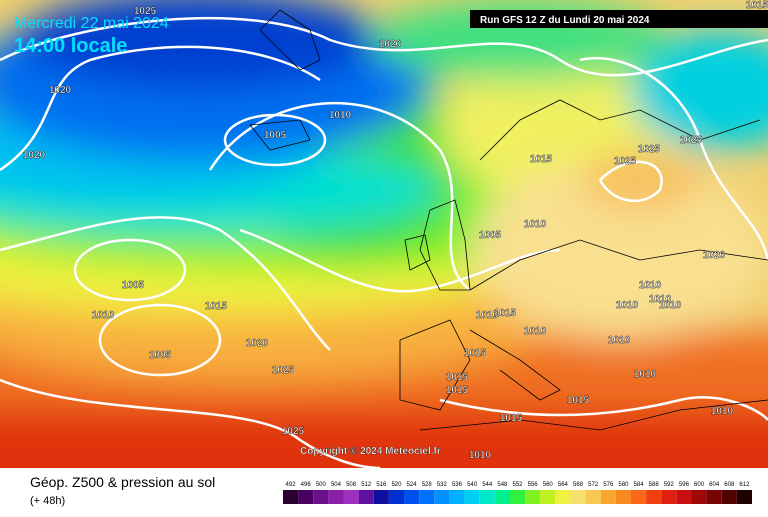 The width and height of the screenshot is (768, 517). I want to click on legend-label: 604, so click(714, 485).